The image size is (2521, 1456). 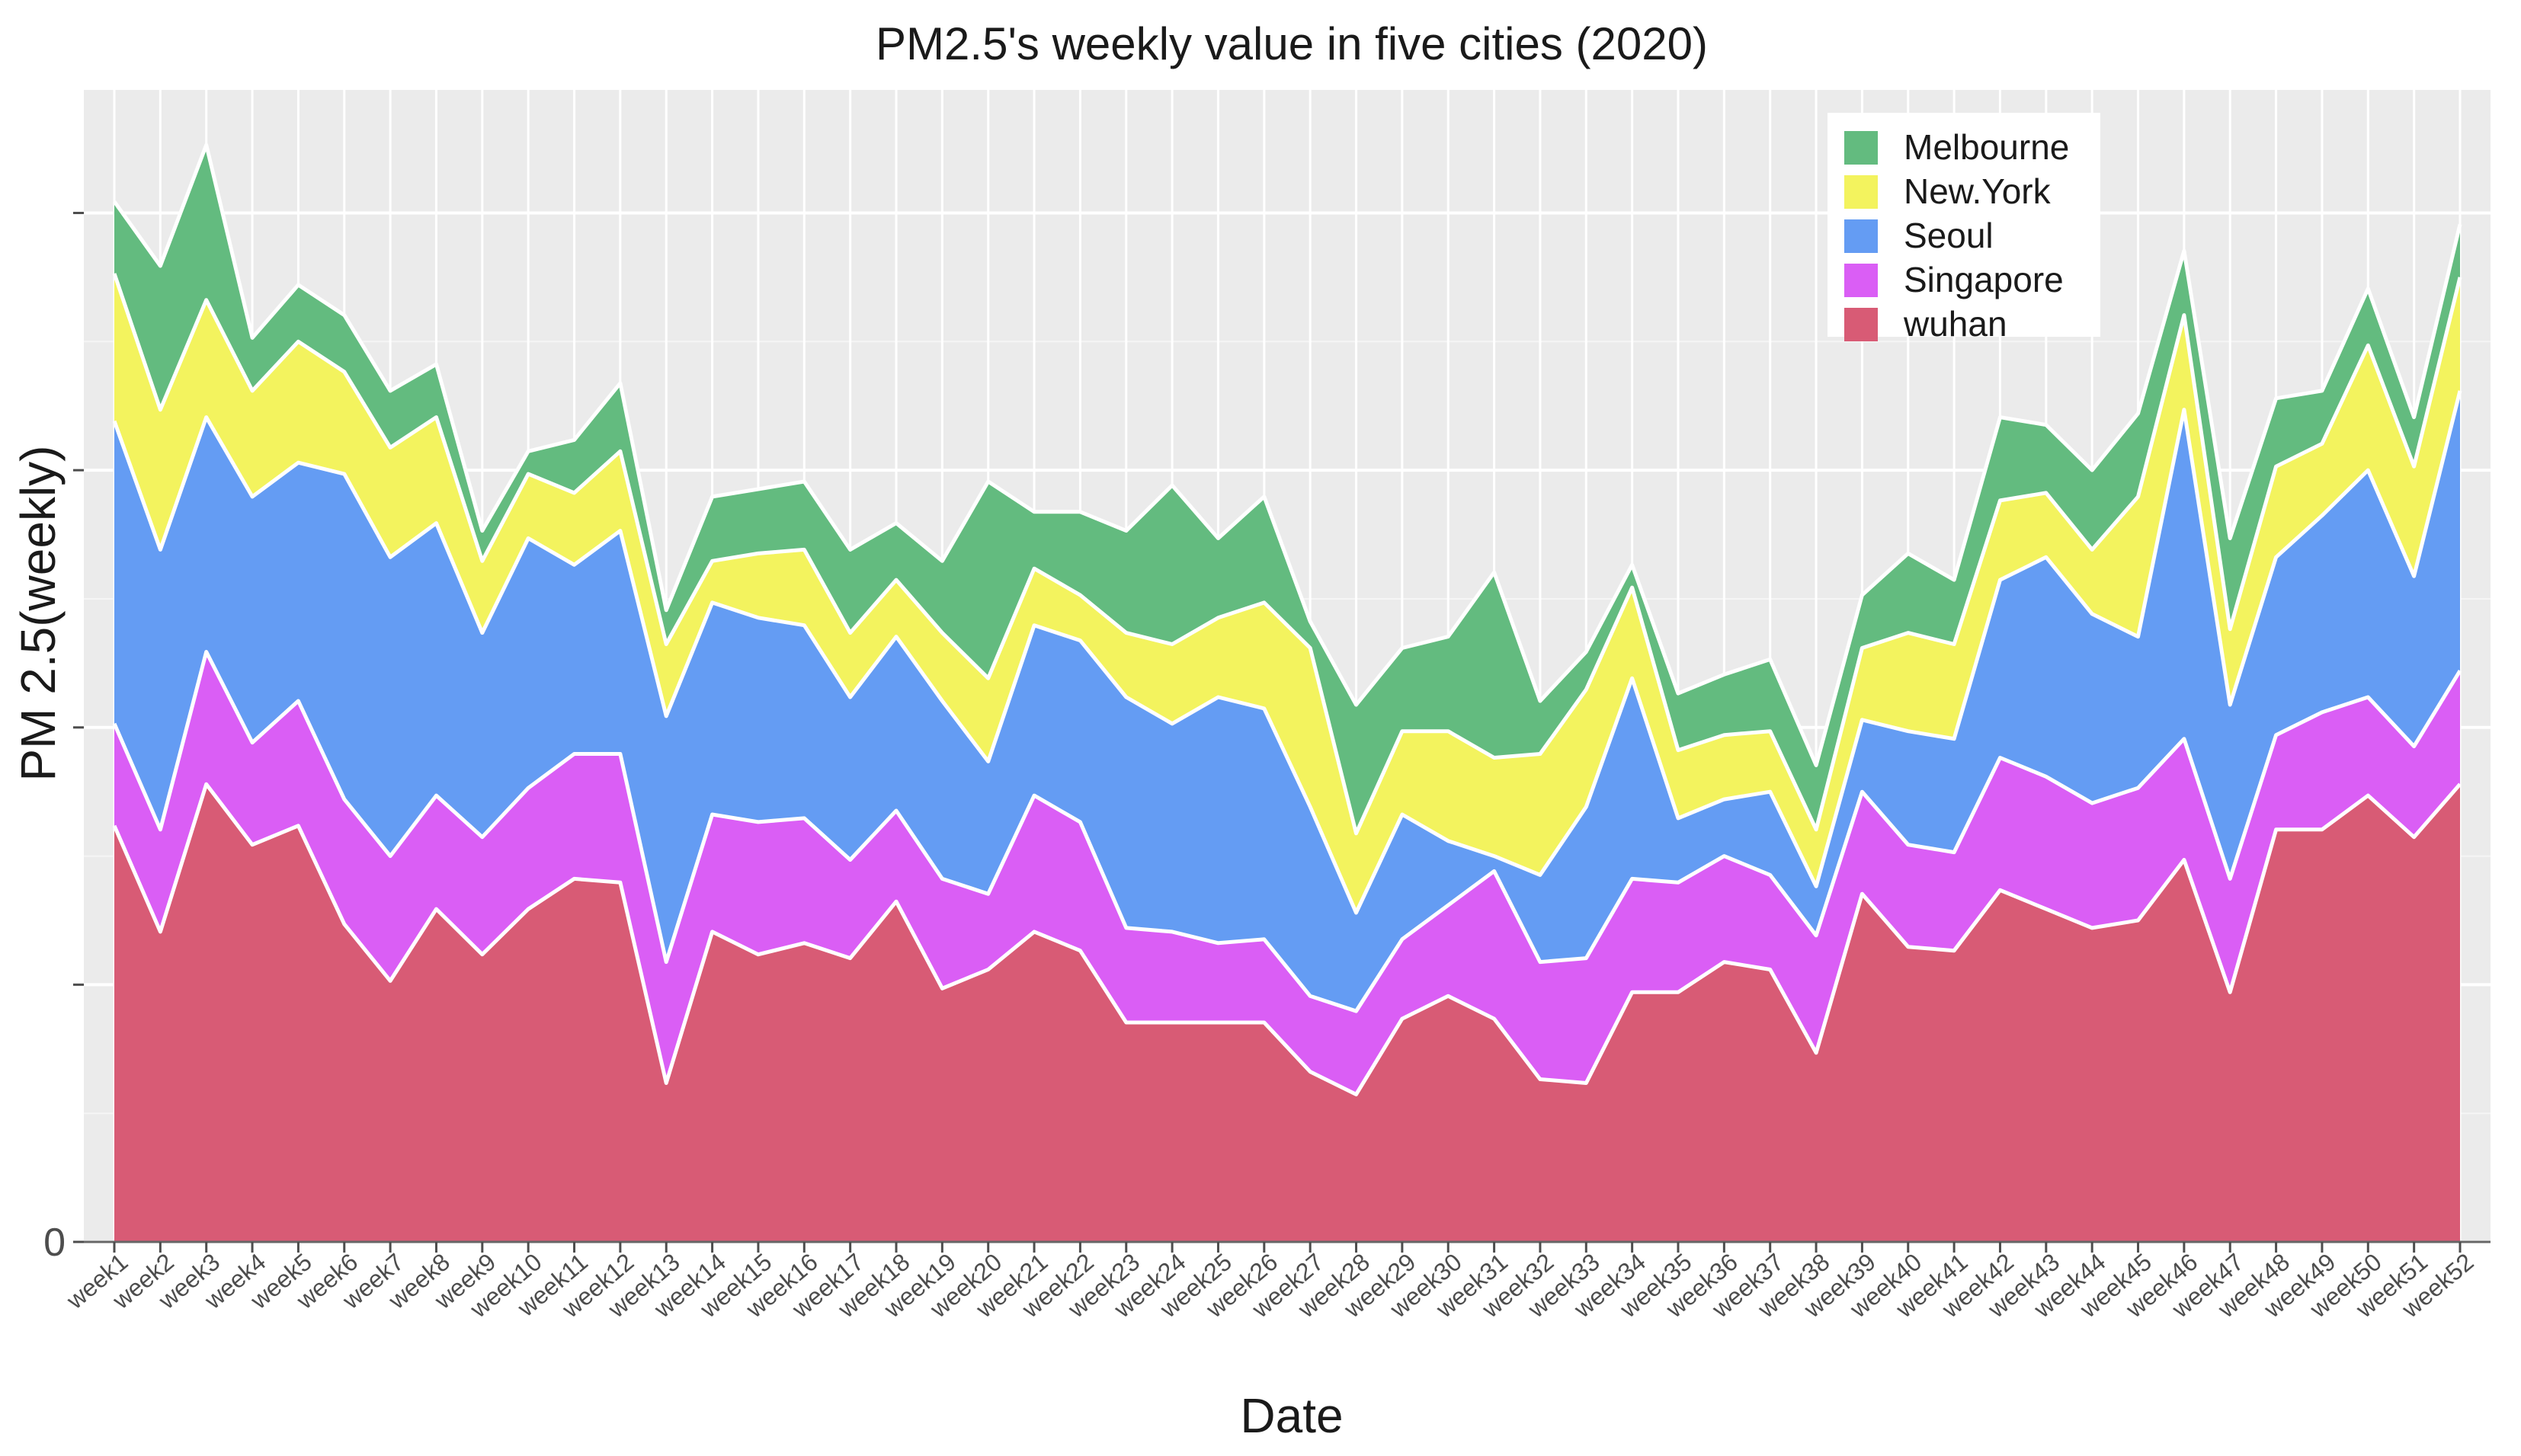 What do you see at coordinates (1978, 191) in the screenshot?
I see `legend-label-new-york: New.York` at bounding box center [1978, 191].